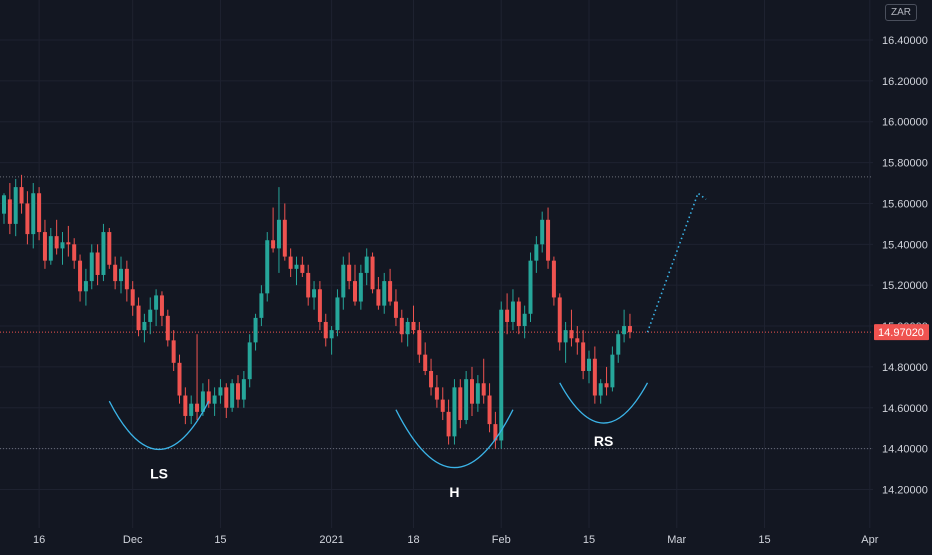 The image size is (932, 555). Describe the element at coordinates (905, 286) in the screenshot. I see `y-tick-label: 15.20000` at that location.